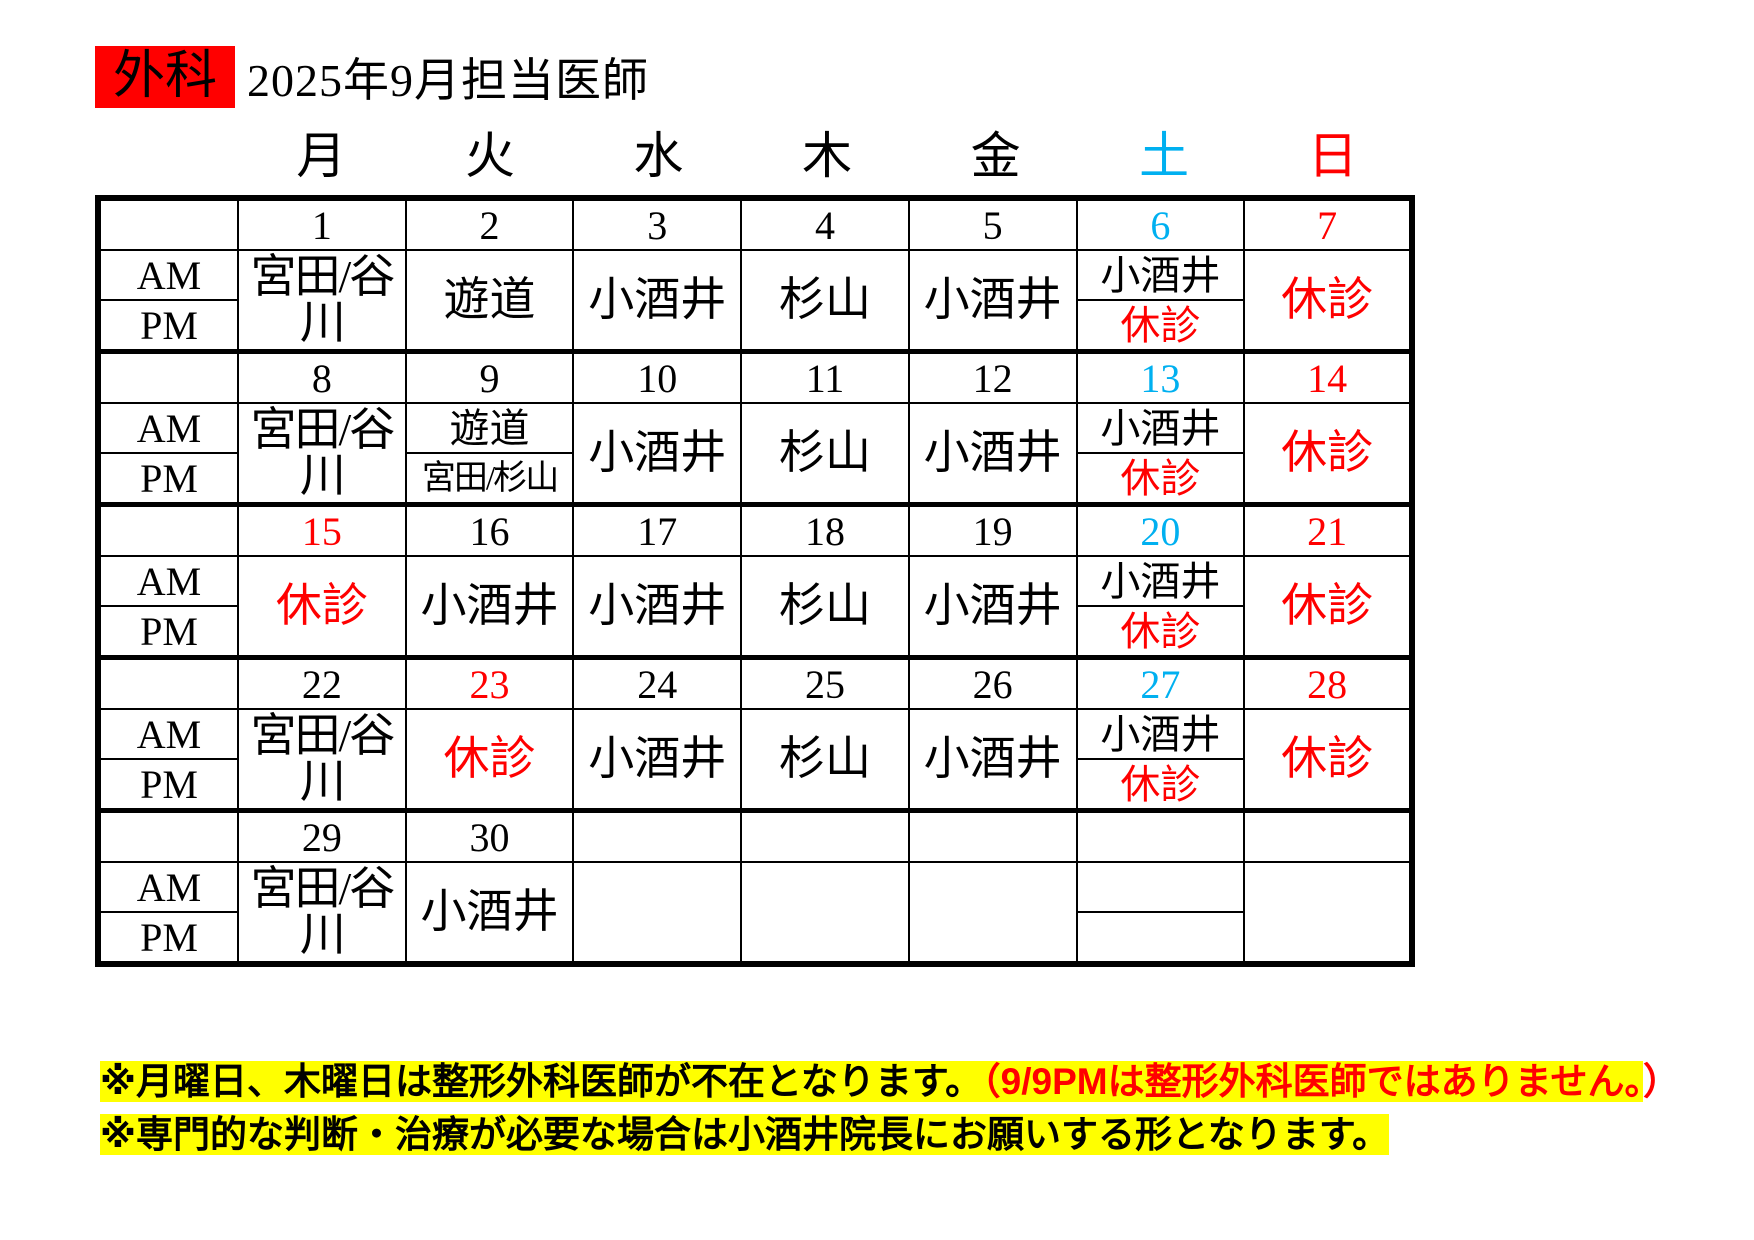 This screenshot has width=1754, height=1240. I want to click on date-cell: 1, so click(322, 223).